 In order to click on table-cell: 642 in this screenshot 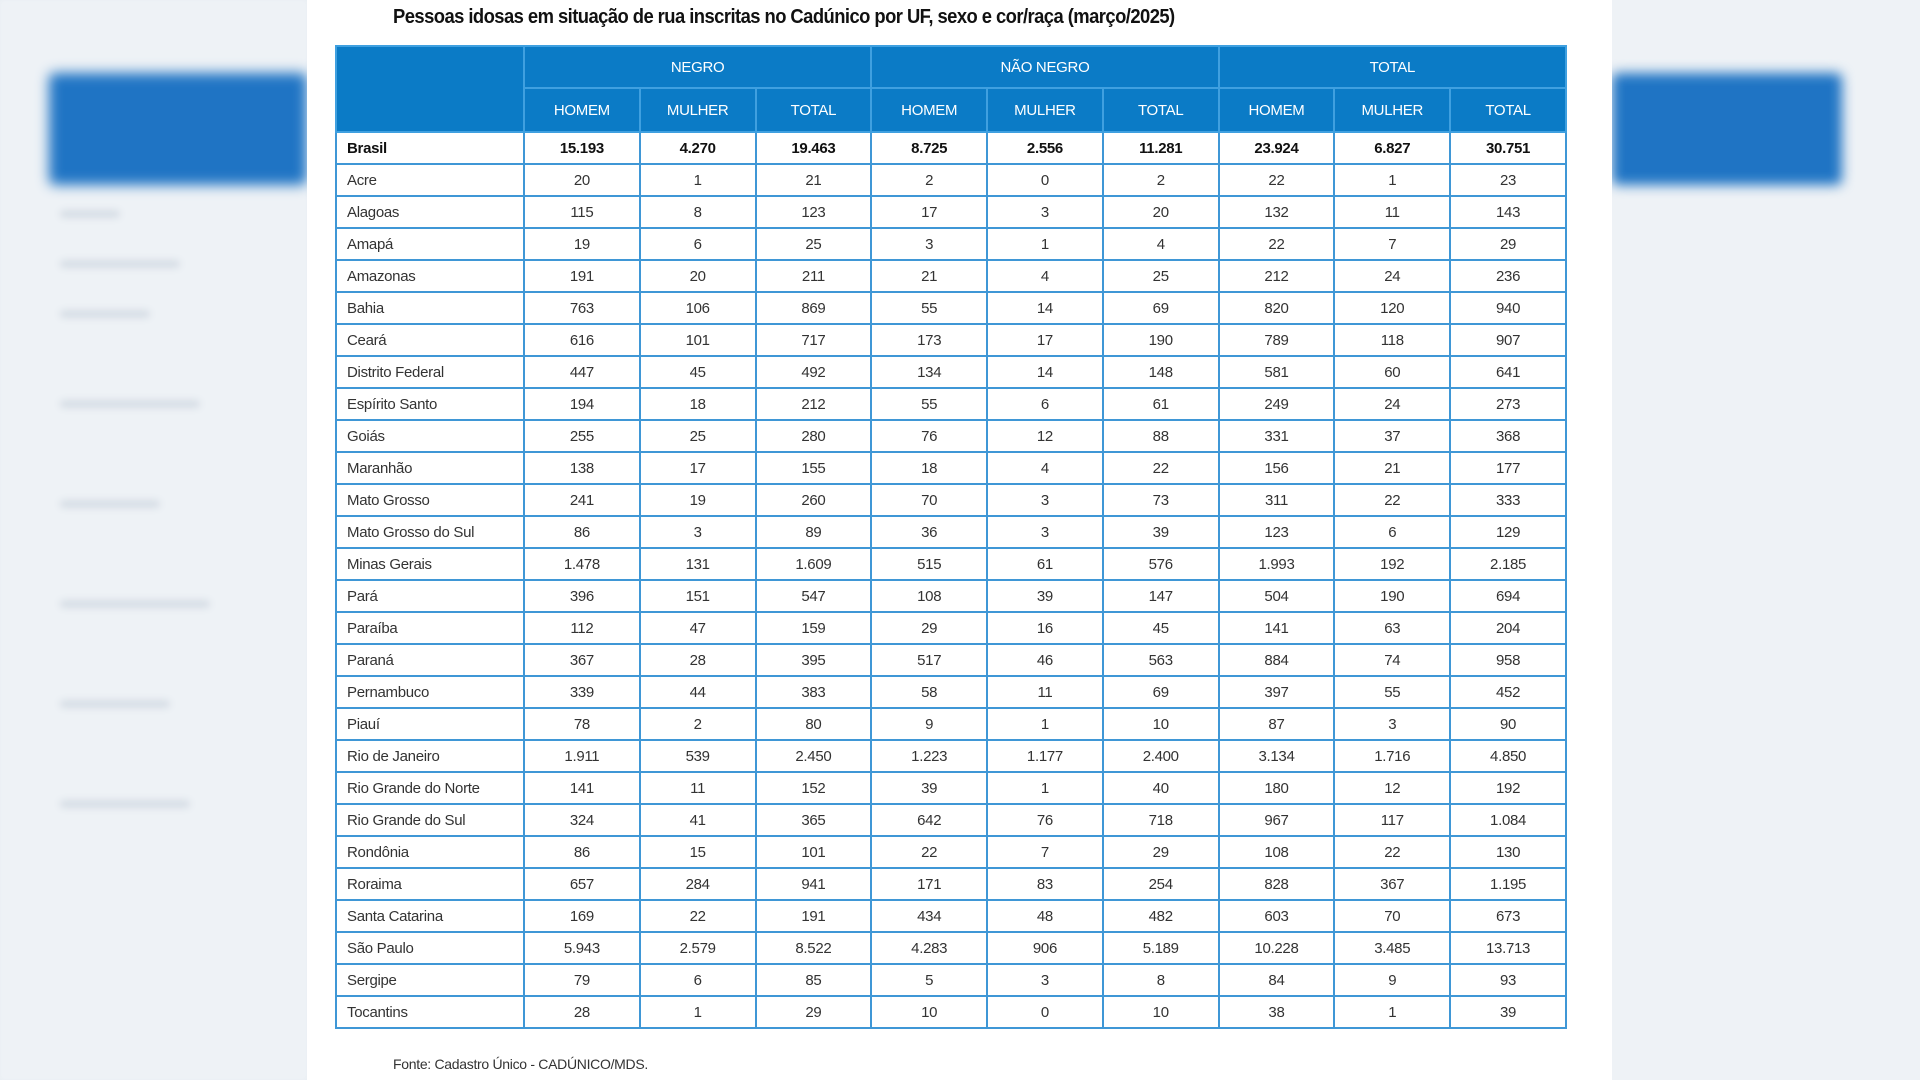, I will do `click(929, 820)`.